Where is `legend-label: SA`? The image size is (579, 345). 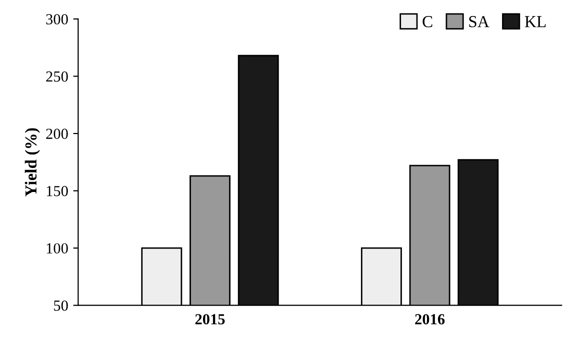 legend-label: SA is located at coordinates (479, 22).